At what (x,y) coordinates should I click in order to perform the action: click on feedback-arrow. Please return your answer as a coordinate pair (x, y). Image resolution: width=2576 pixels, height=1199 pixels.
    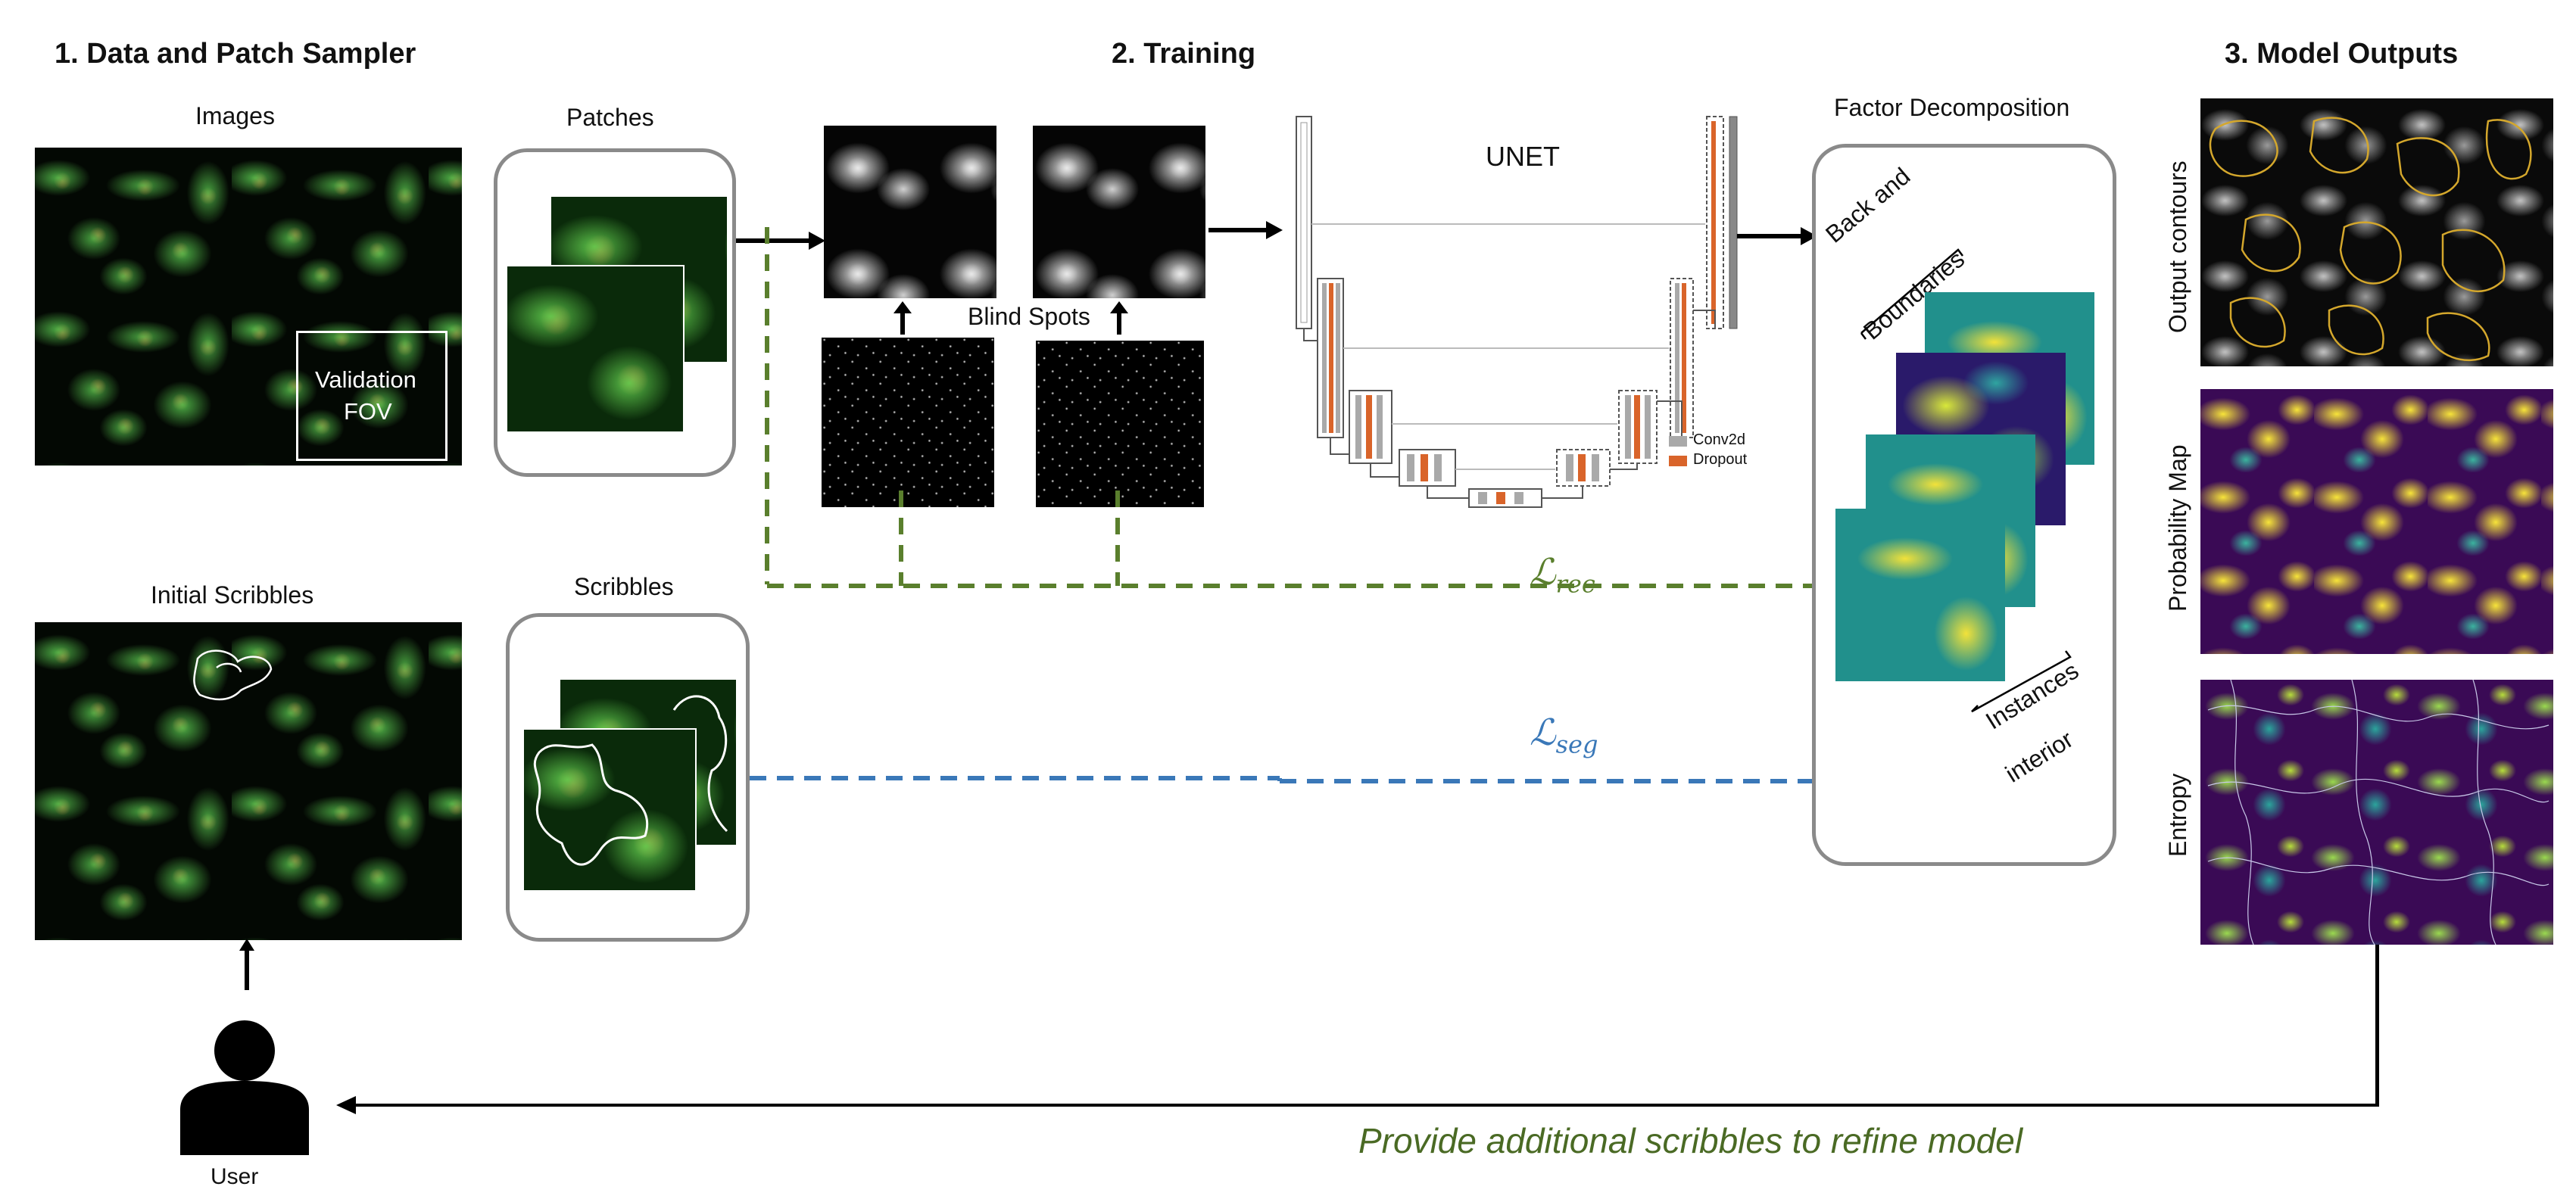
    Looking at the image, I should click on (1365, 1026).